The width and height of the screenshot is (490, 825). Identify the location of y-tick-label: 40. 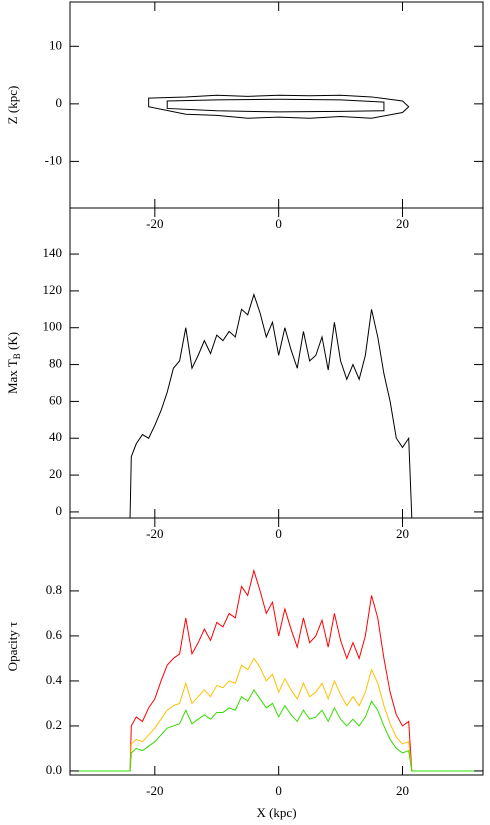
(55, 436).